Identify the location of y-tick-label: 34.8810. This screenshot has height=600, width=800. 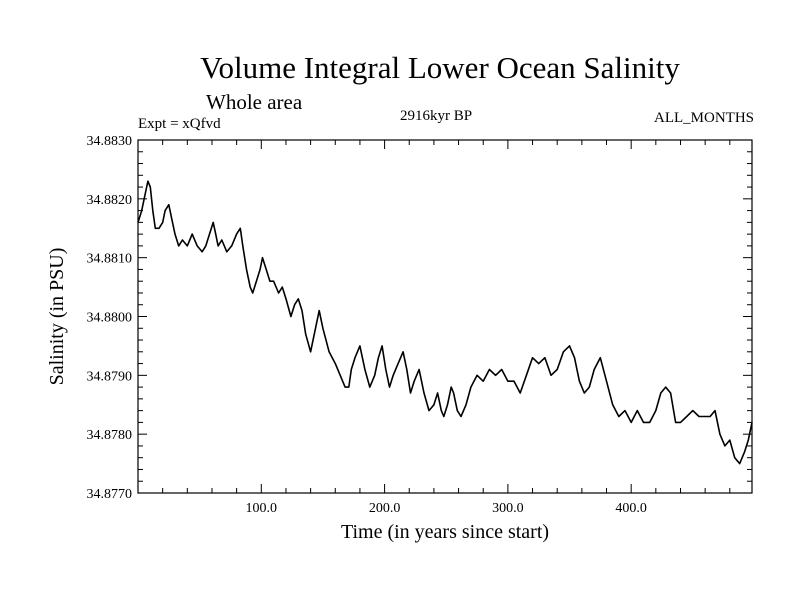
(110, 259).